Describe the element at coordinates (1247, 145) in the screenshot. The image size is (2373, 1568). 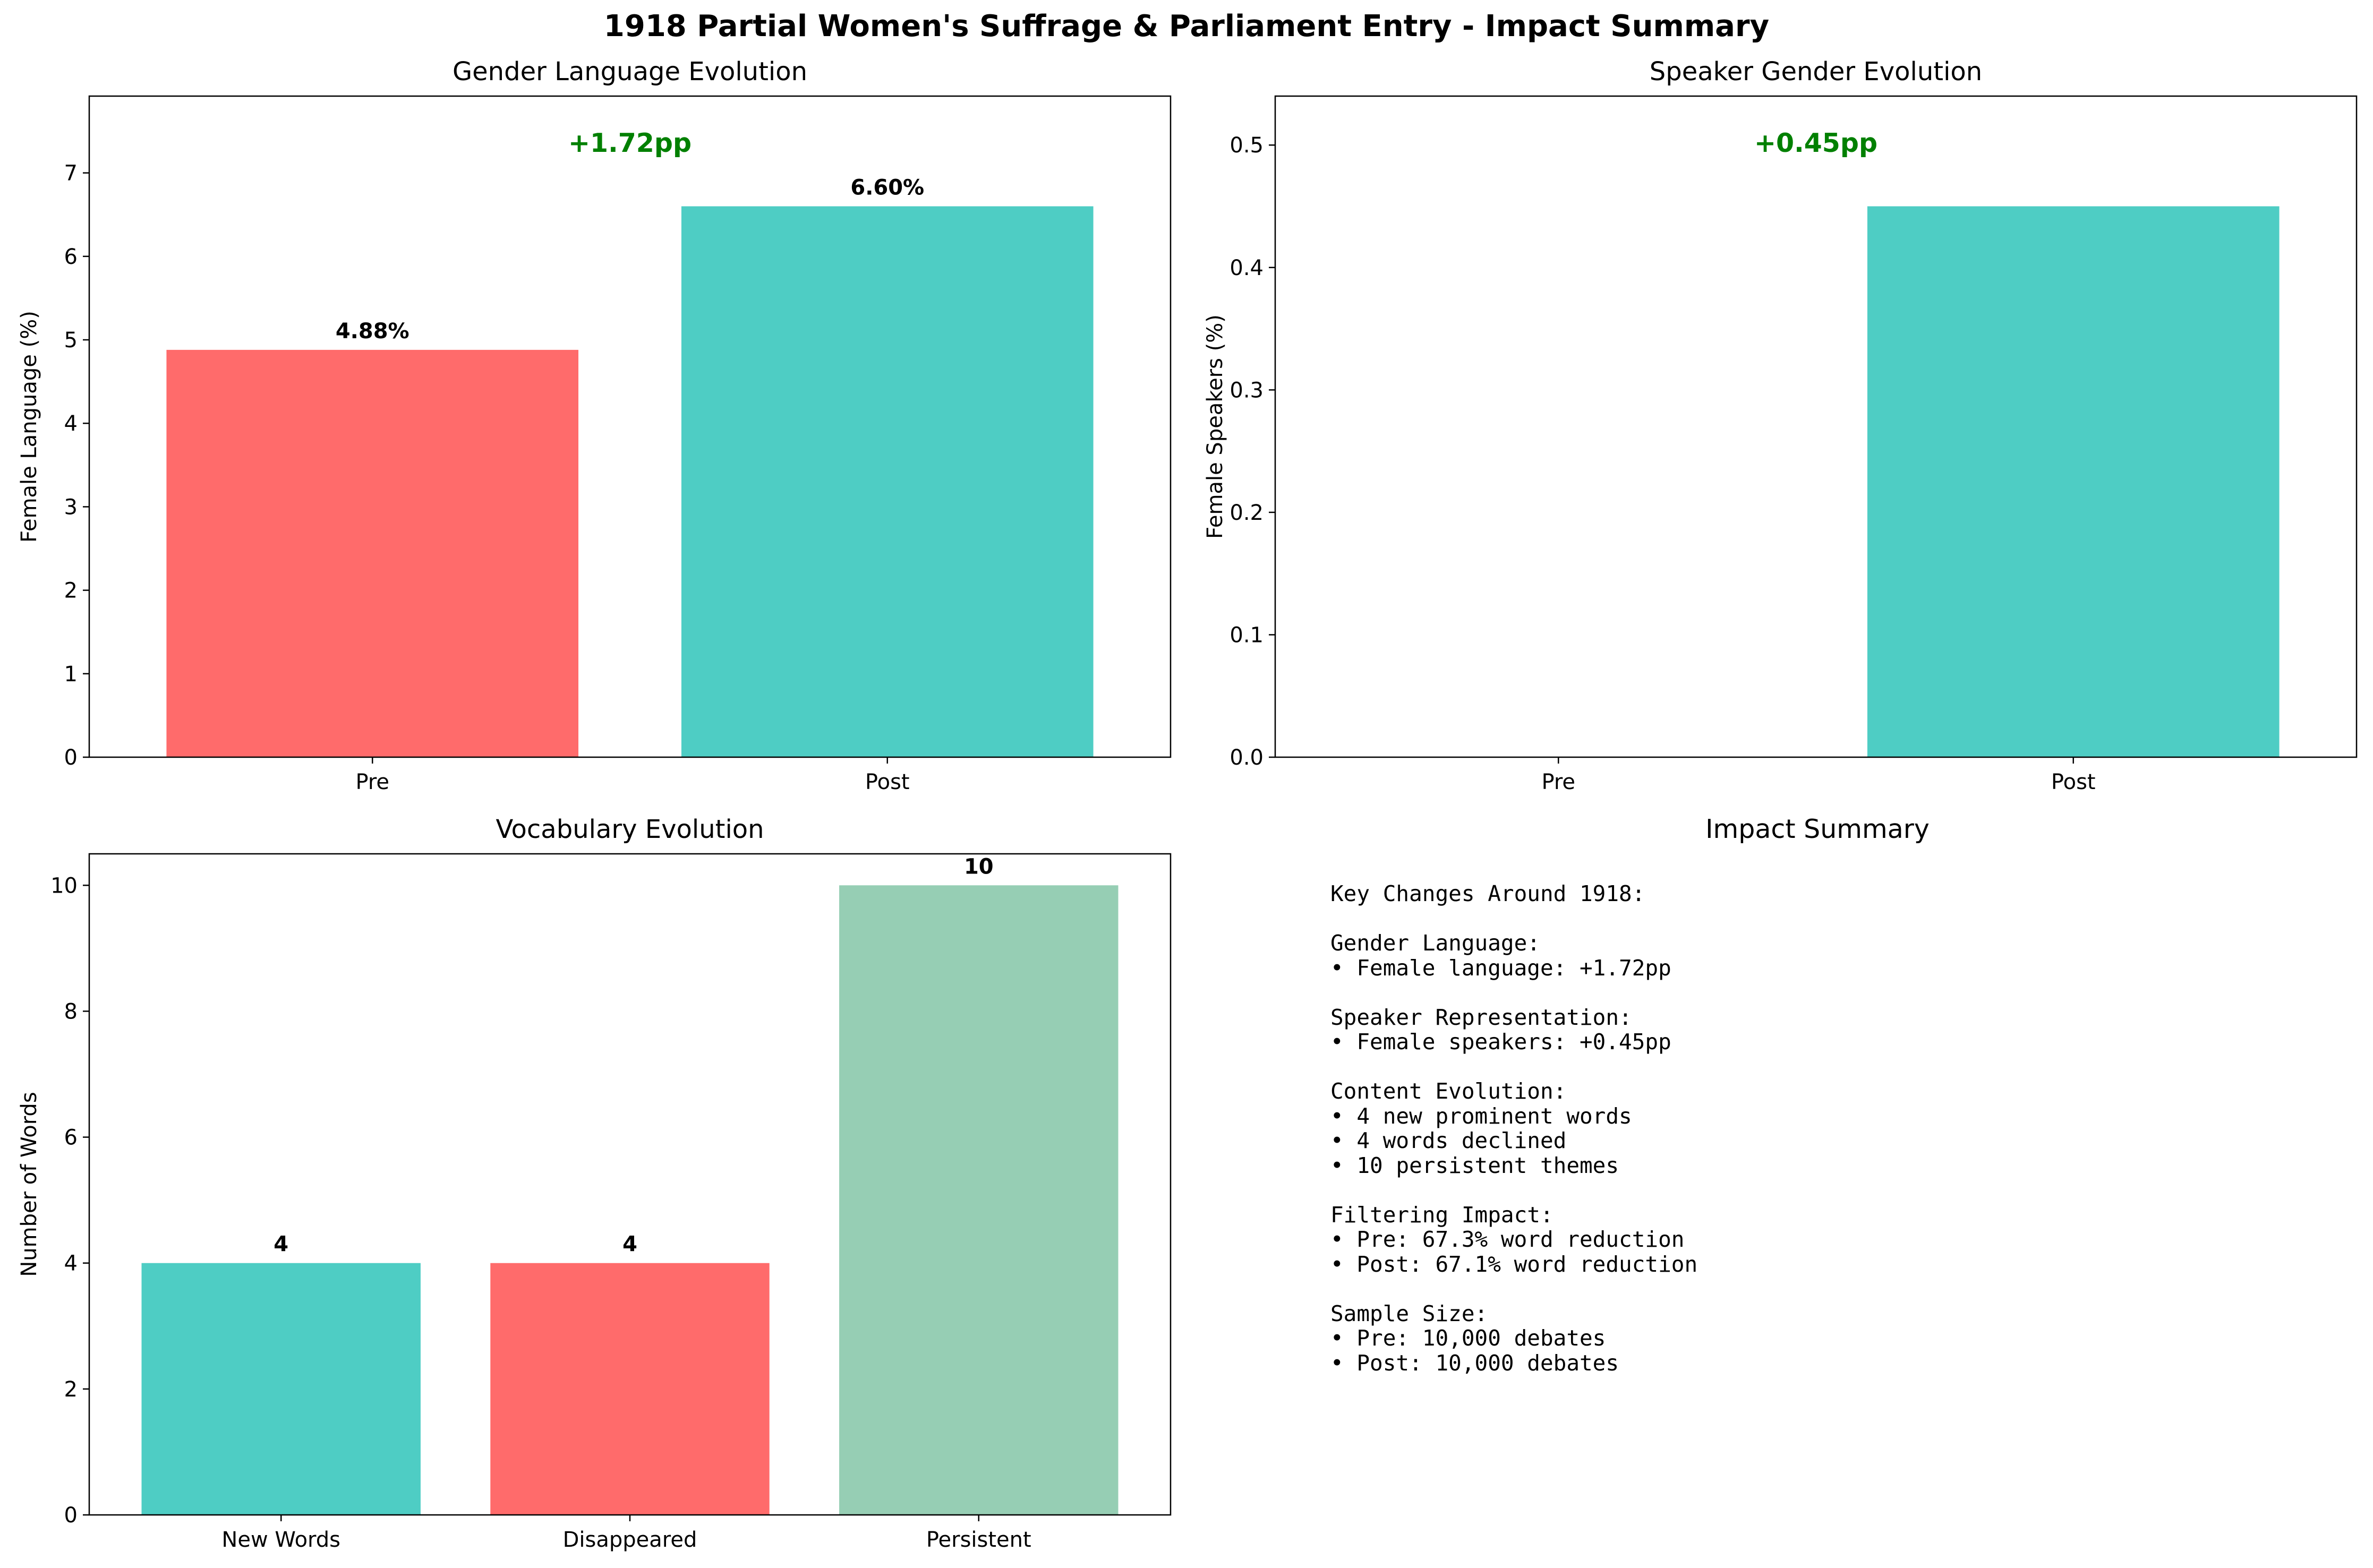
I see `y-tick-label: 0.5` at that location.